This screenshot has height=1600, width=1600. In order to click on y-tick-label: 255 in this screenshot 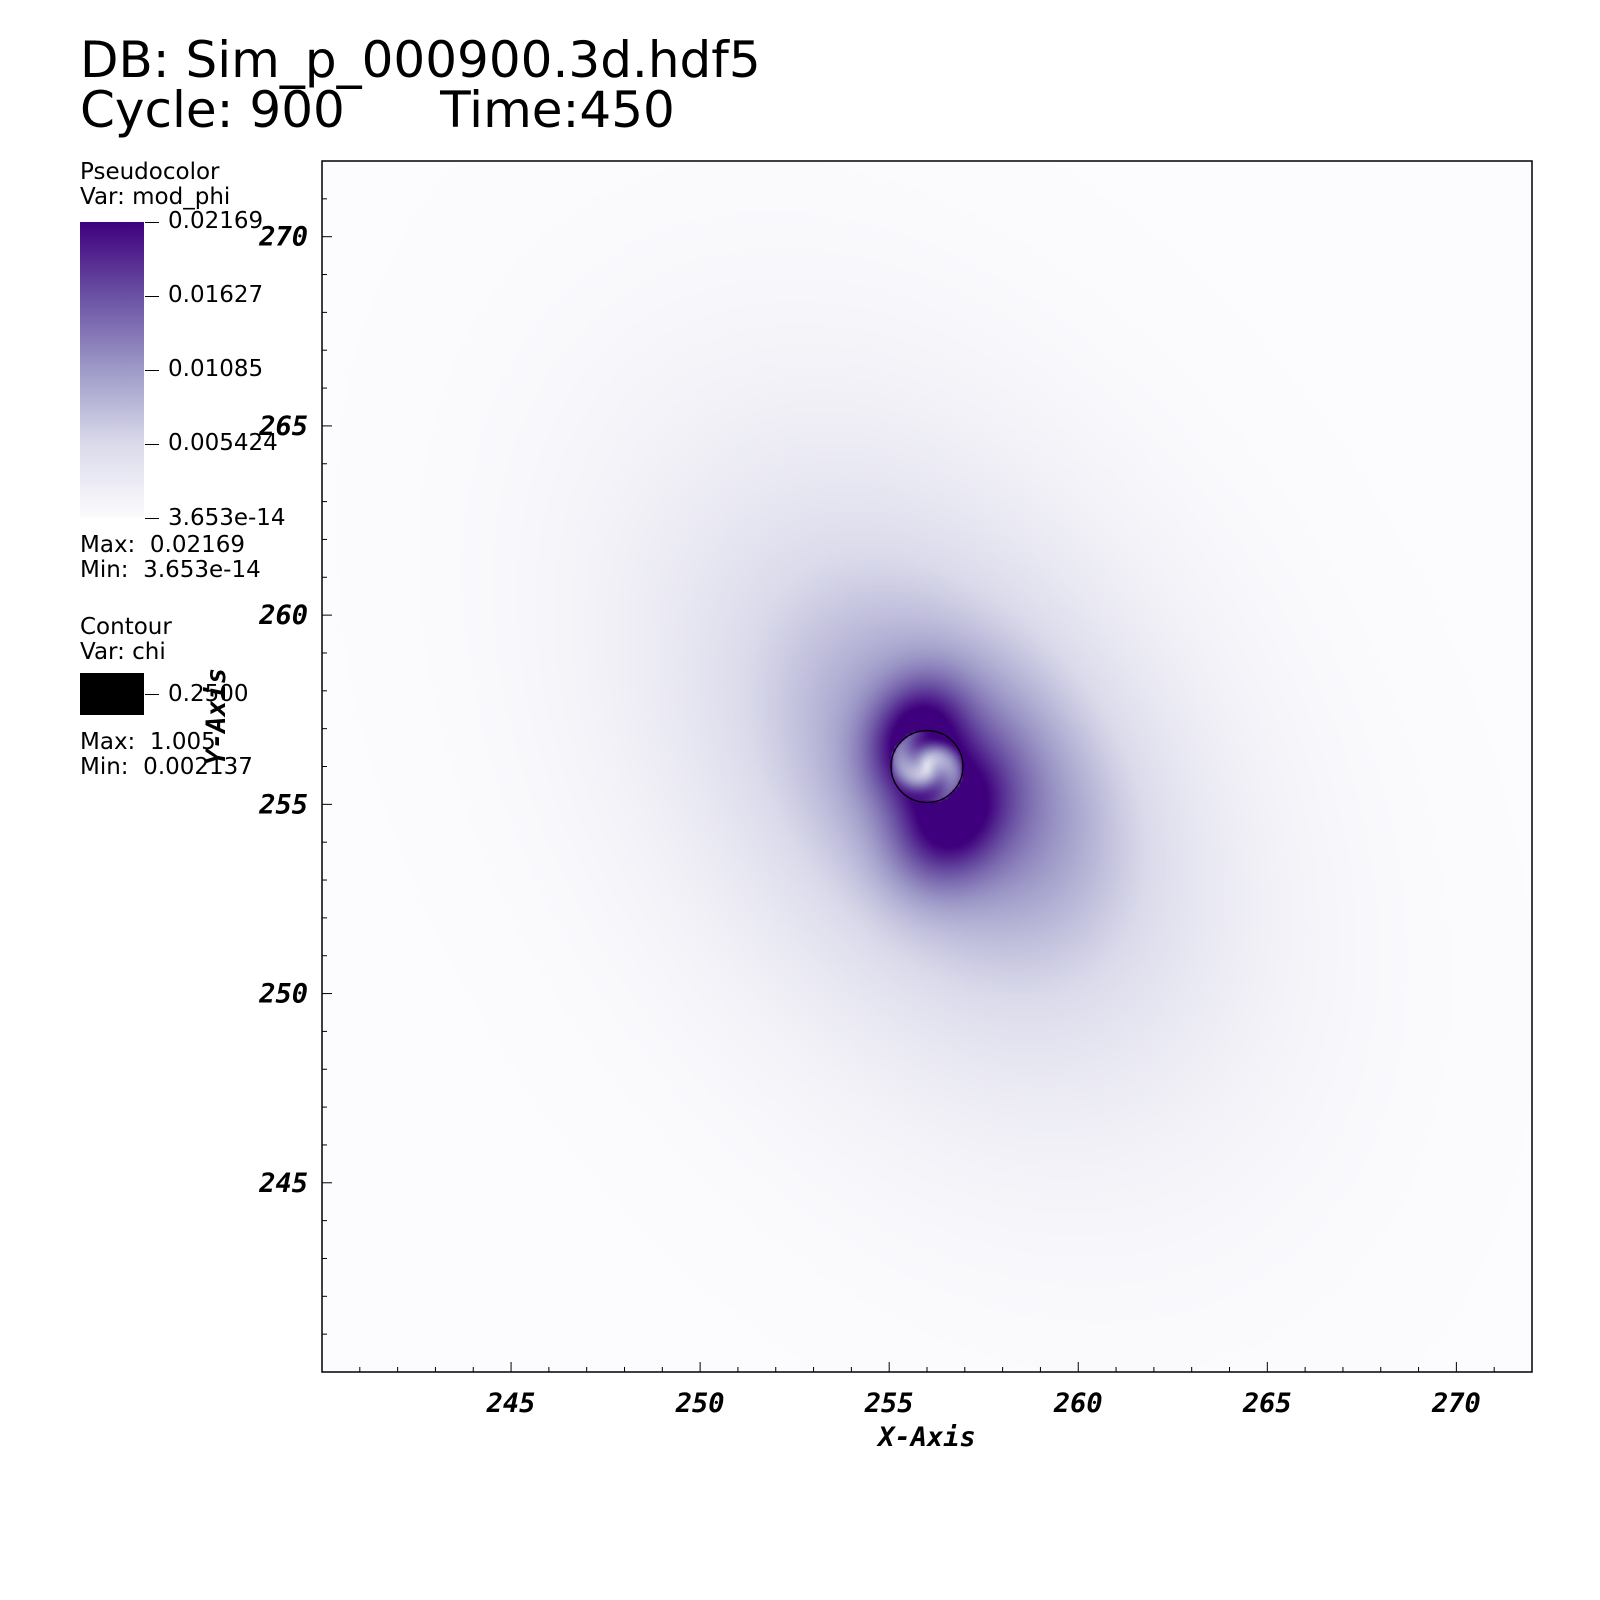, I will do `click(283, 804)`.